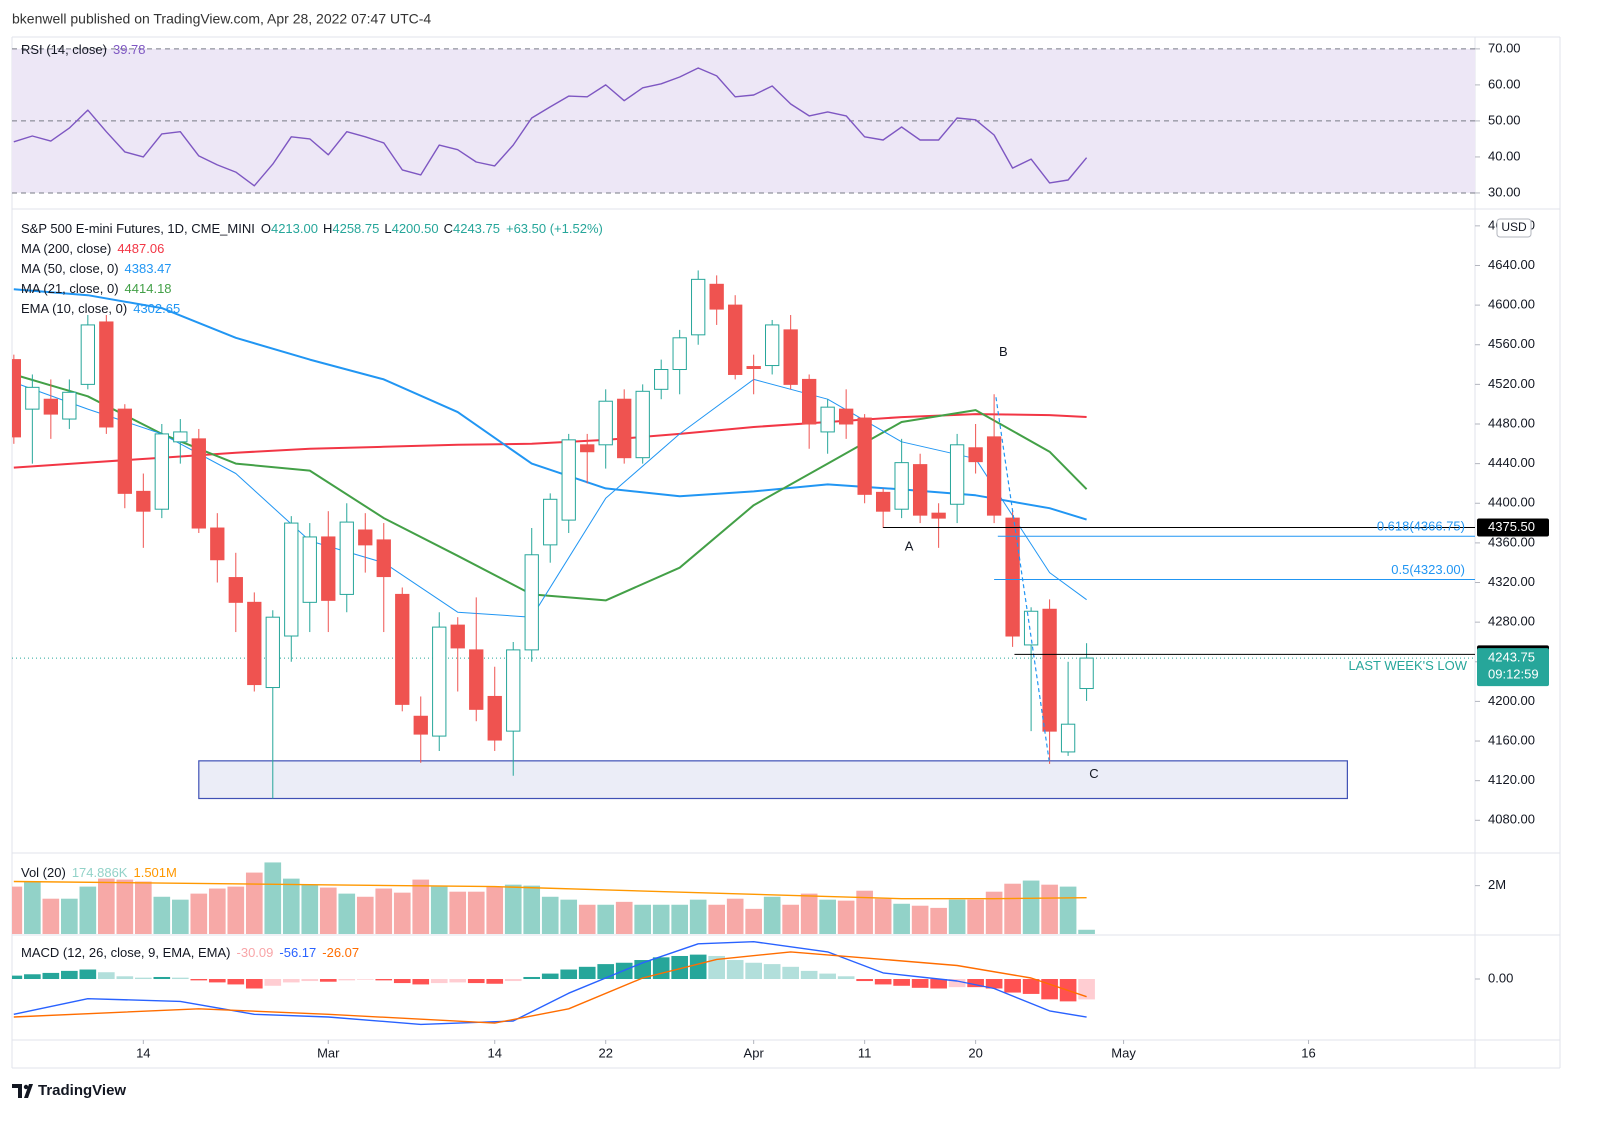 The height and width of the screenshot is (1140, 1600). Describe the element at coordinates (1023, 580) in the screenshot. I see `abc-pattern-line` at that location.